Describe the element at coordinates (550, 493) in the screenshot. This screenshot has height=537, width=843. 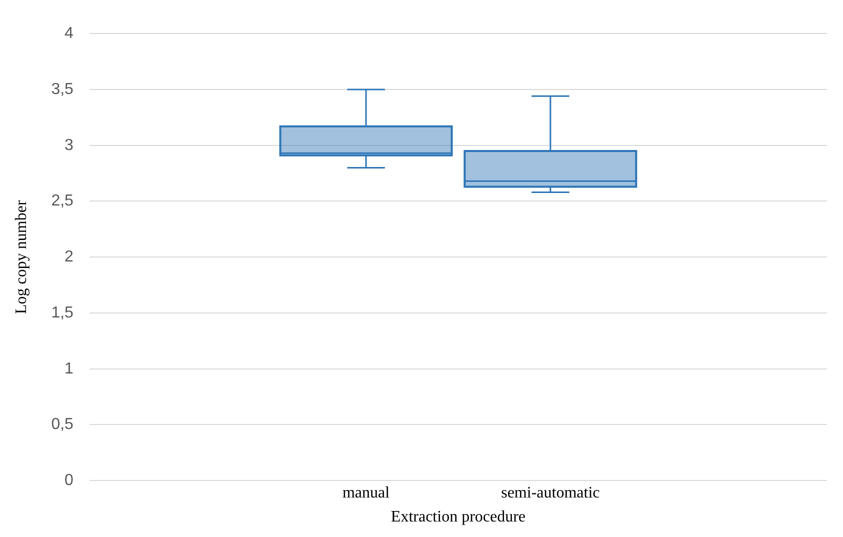
I see `x-tick-label: semi-automatic` at that location.